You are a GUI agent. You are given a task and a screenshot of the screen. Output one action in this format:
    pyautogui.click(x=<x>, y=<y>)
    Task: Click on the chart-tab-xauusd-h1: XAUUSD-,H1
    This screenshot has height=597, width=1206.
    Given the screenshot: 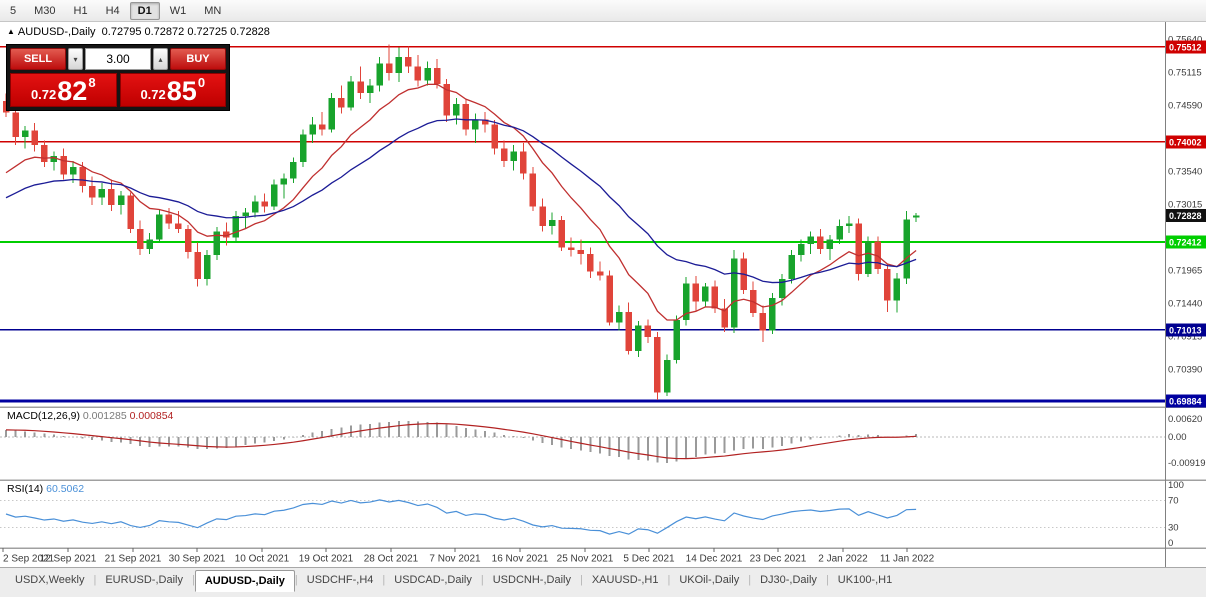 What is the action you would take?
    pyautogui.click(x=625, y=580)
    